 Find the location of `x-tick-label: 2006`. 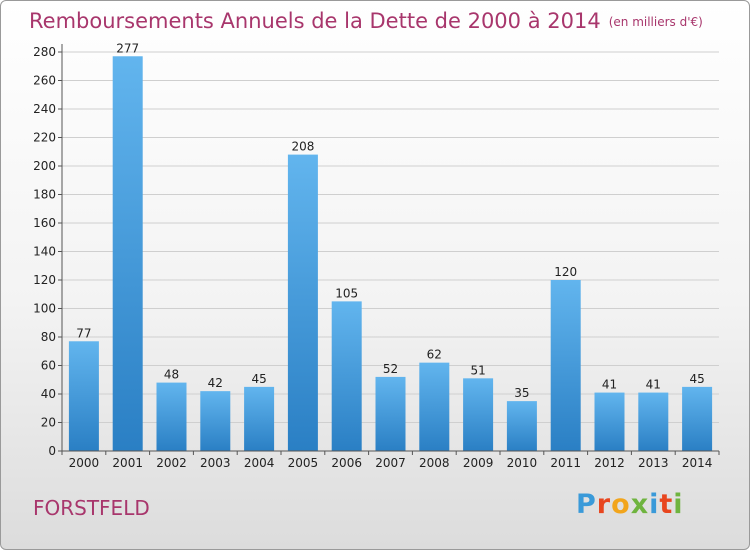

x-tick-label: 2006 is located at coordinates (346, 463).